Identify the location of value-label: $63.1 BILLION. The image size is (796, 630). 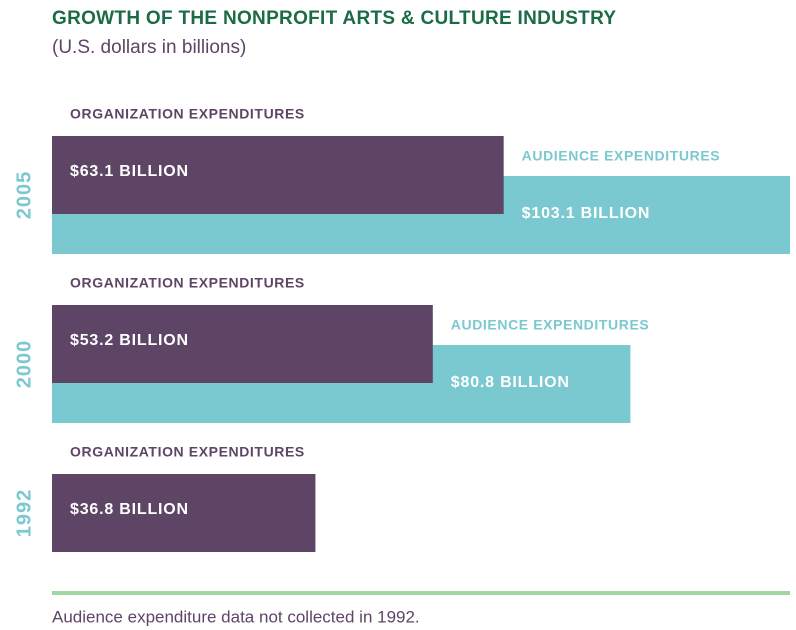
(129, 171).